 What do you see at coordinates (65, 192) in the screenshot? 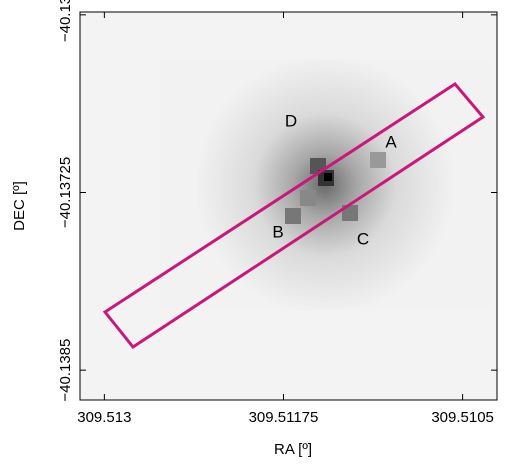
I see `y-tick-label: −40.13725` at bounding box center [65, 192].